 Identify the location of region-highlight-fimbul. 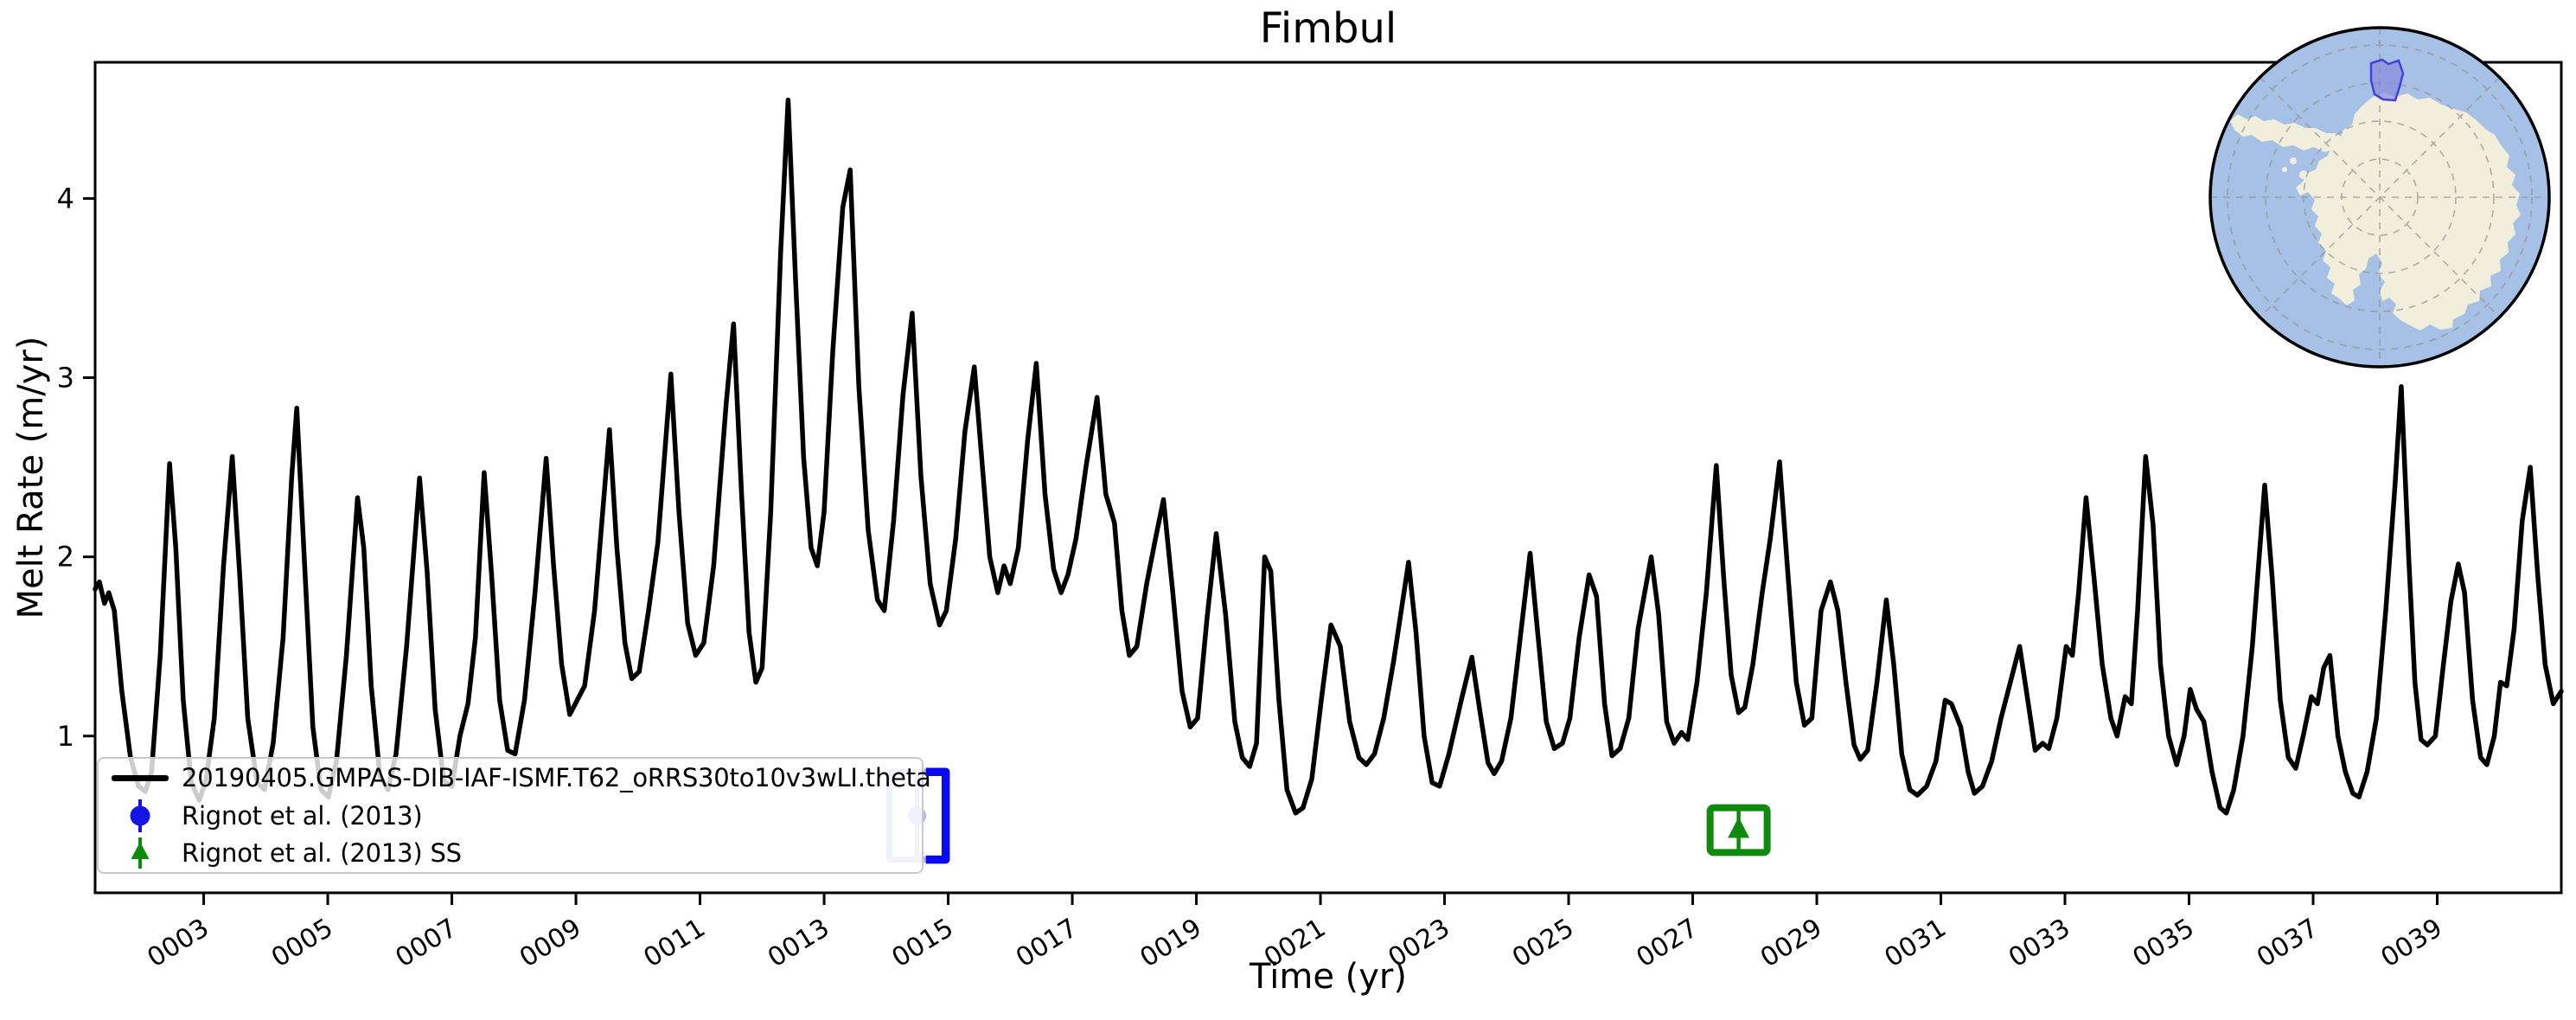
(2387, 80).